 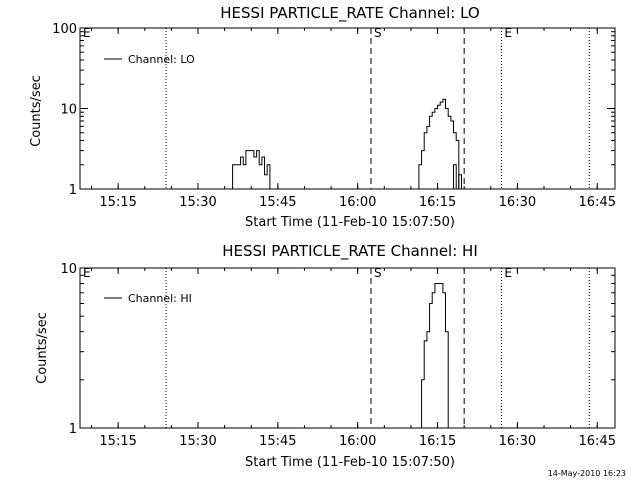 I want to click on x-tick-label-hi-2: 15:45, so click(x=277, y=441).